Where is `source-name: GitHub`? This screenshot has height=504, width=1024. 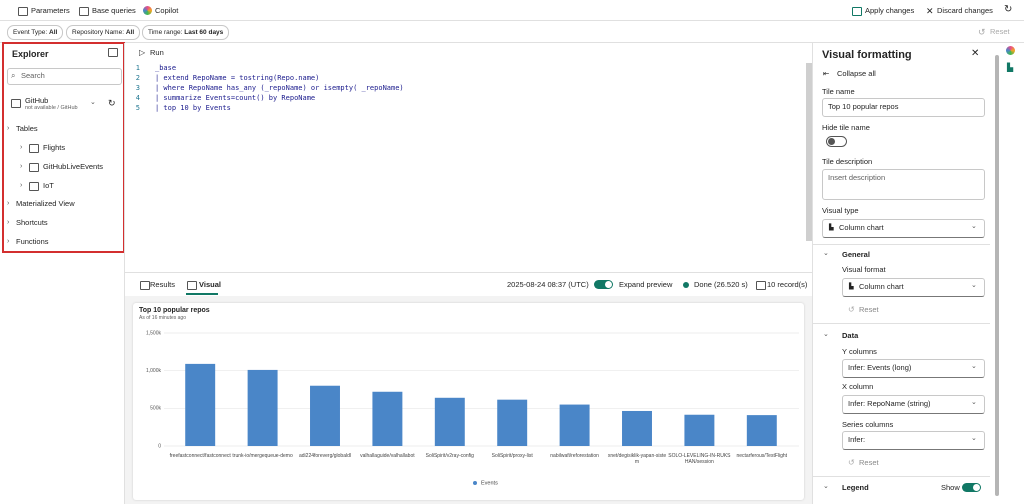
source-name: GitHub is located at coordinates (37, 100).